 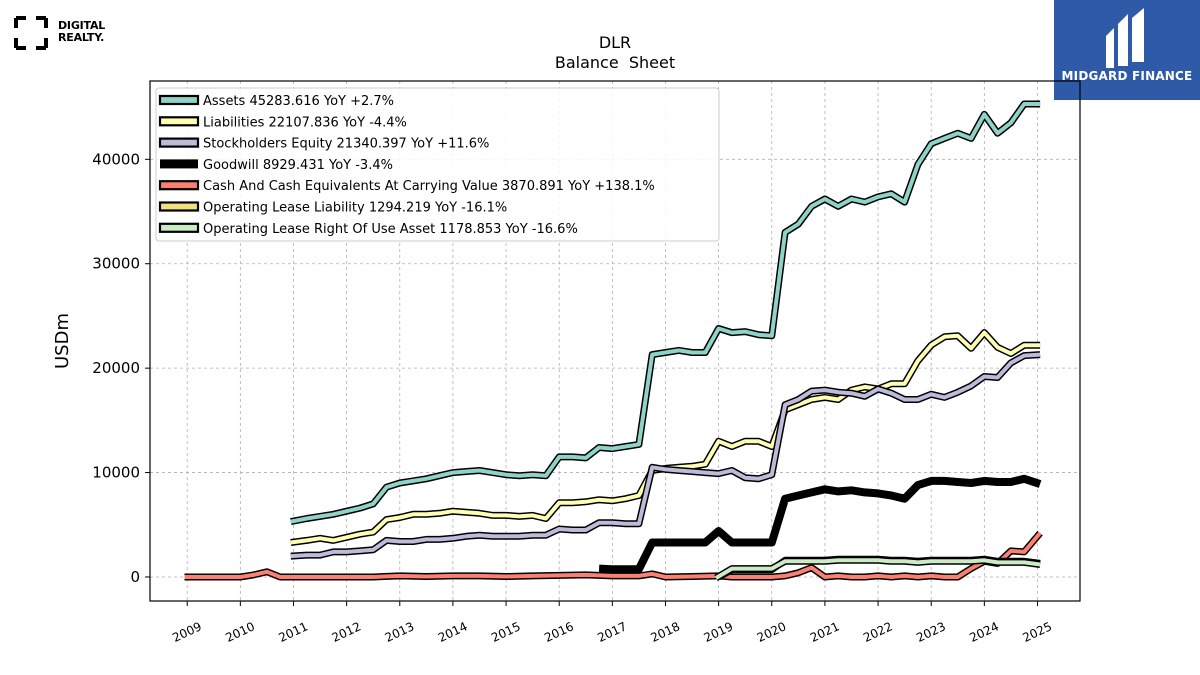 What do you see at coordinates (305, 122) in the screenshot?
I see `legend-label: Liabilities 22107.836 YoY -4.4%` at bounding box center [305, 122].